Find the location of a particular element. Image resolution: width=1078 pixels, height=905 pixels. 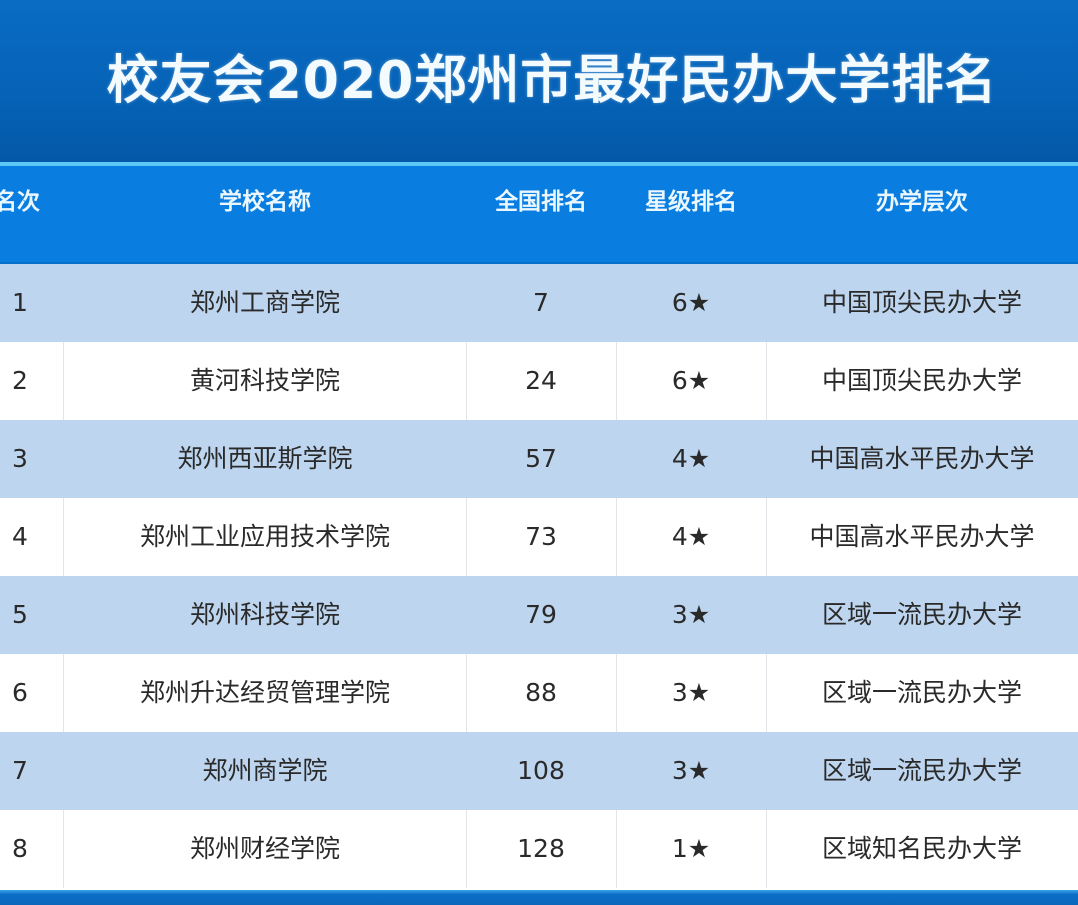

school-cell: 郑州科技学院 is located at coordinates (264, 614).